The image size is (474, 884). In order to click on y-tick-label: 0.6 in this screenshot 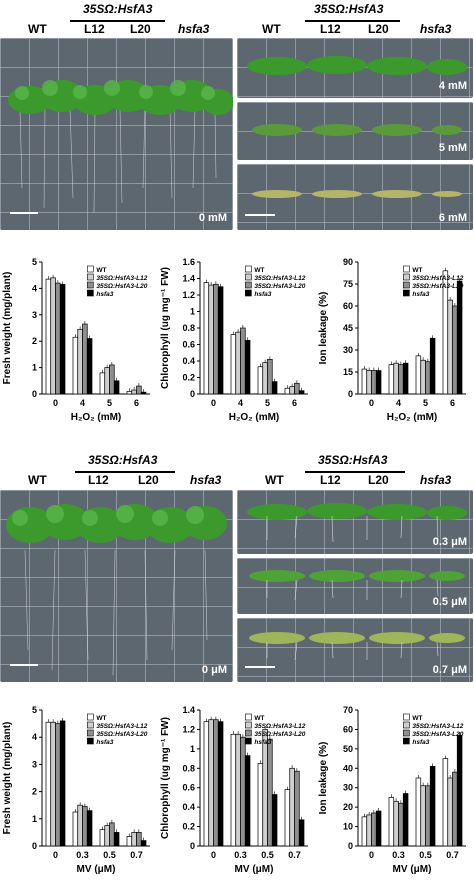, I will do `click(188, 345)`.